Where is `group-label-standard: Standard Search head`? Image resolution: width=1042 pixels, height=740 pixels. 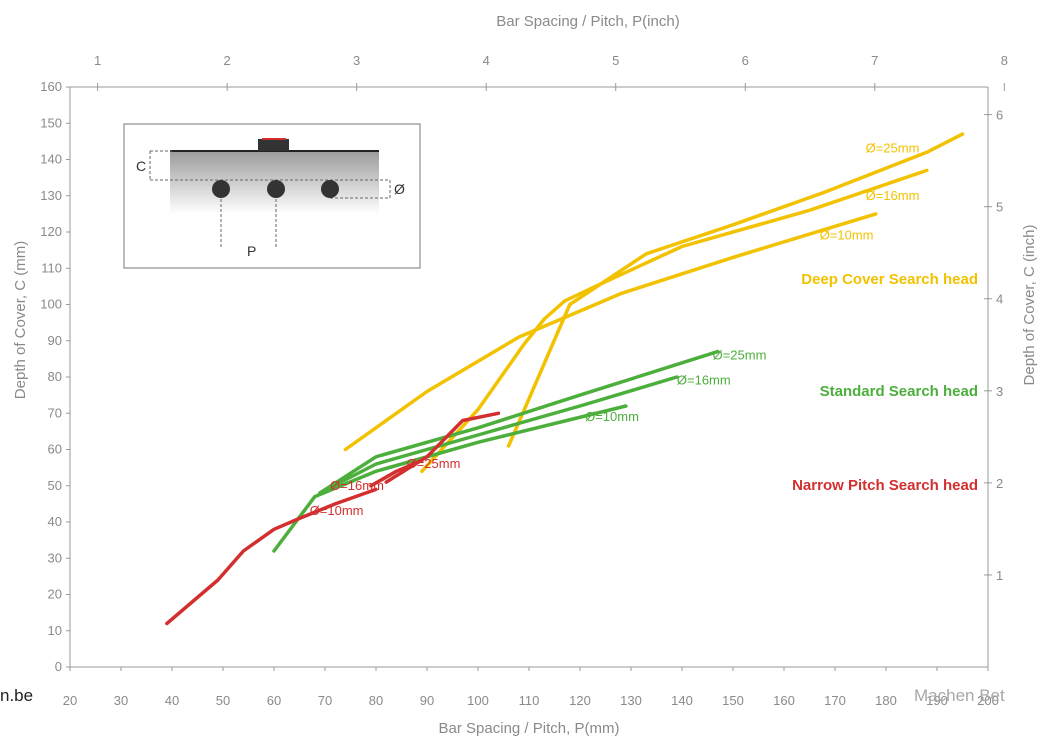
group-label-standard: Standard Search head is located at coordinates (899, 391).